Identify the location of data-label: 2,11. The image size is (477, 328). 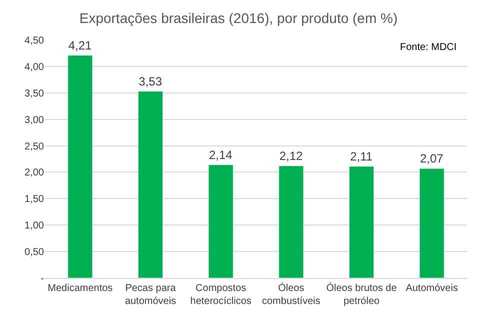
(361, 156).